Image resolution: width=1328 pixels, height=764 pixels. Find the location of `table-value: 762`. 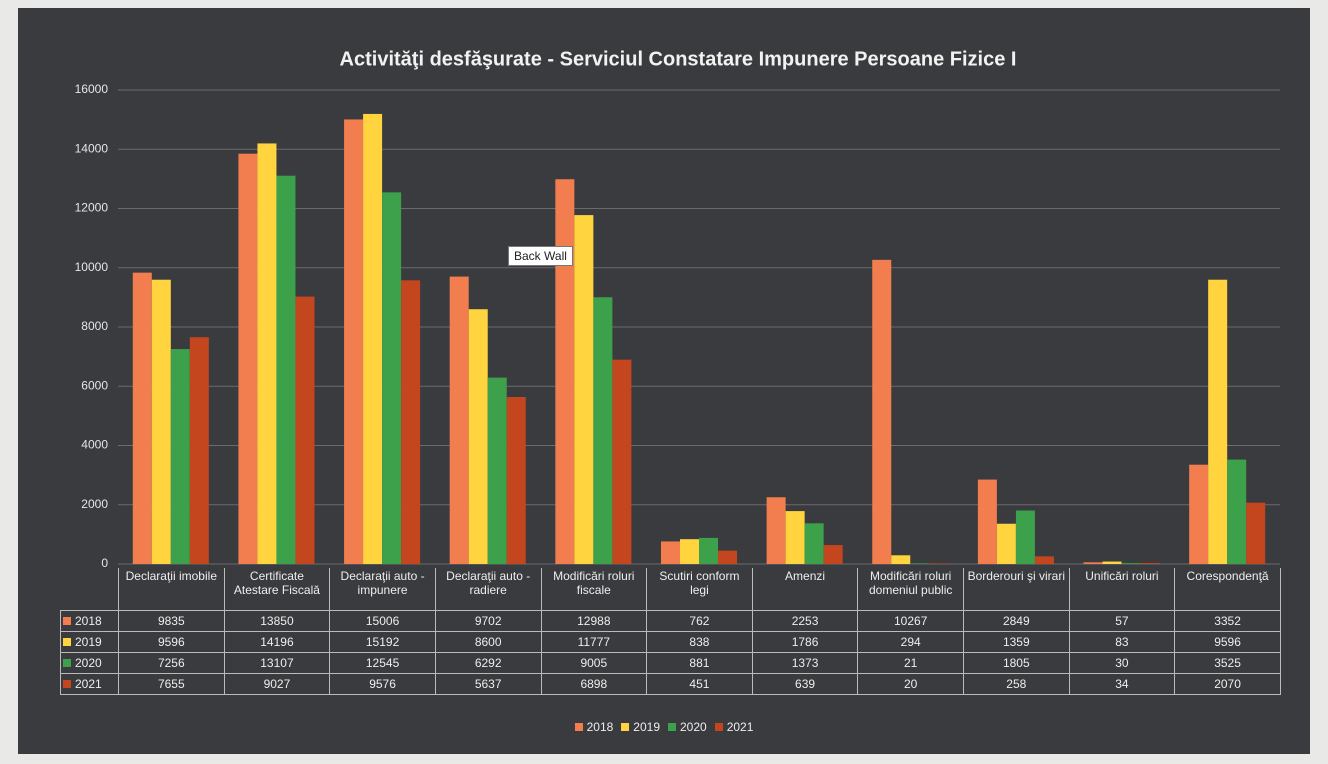

table-value: 762 is located at coordinates (699, 621).